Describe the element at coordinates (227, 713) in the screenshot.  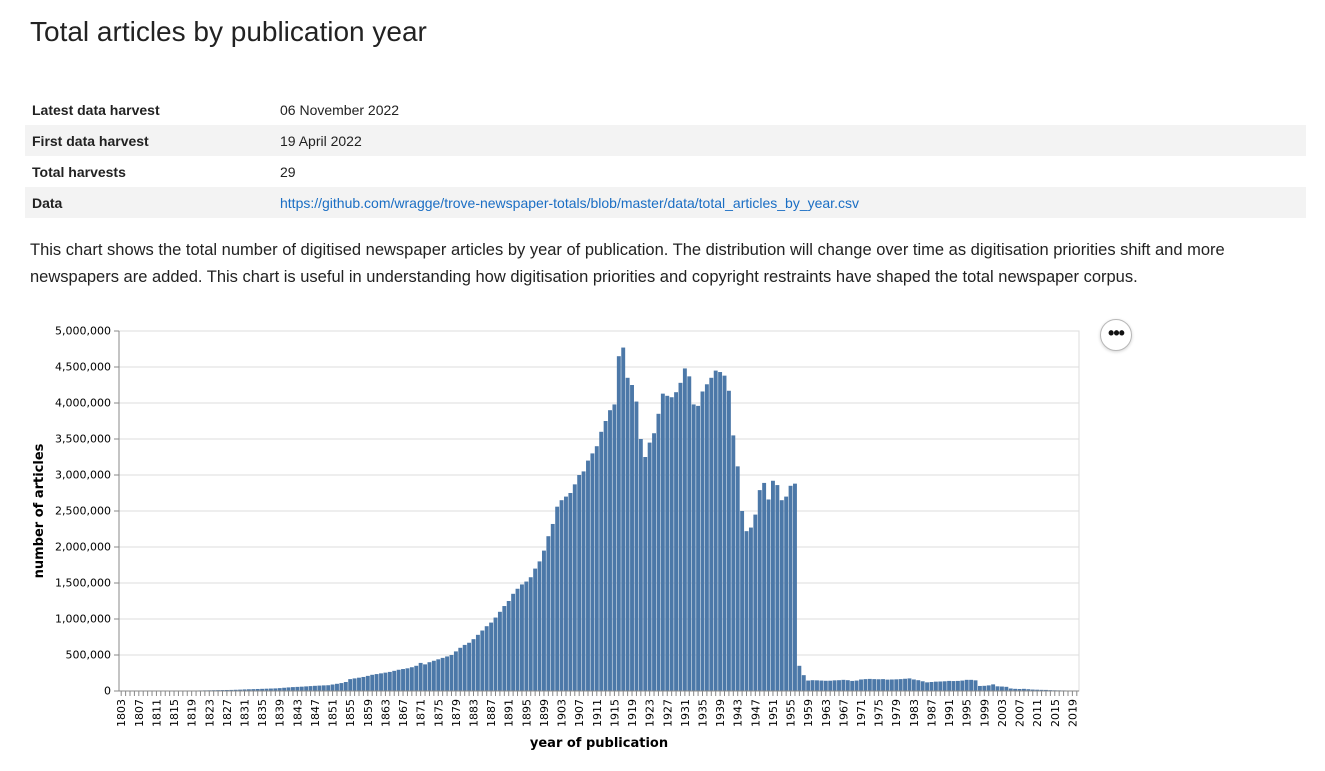
I see `x-tick-label: 1827` at that location.